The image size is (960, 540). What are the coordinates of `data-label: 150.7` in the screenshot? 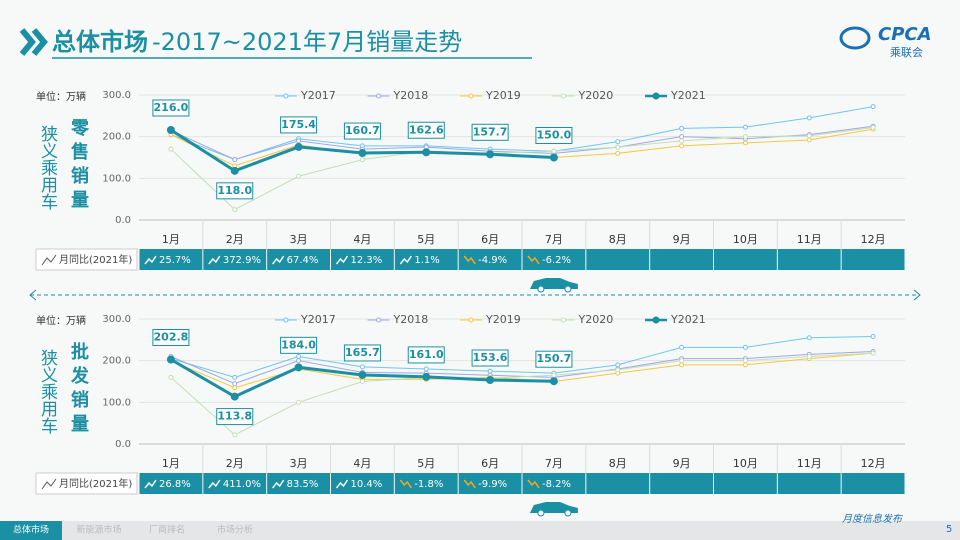 It's located at (554, 358).